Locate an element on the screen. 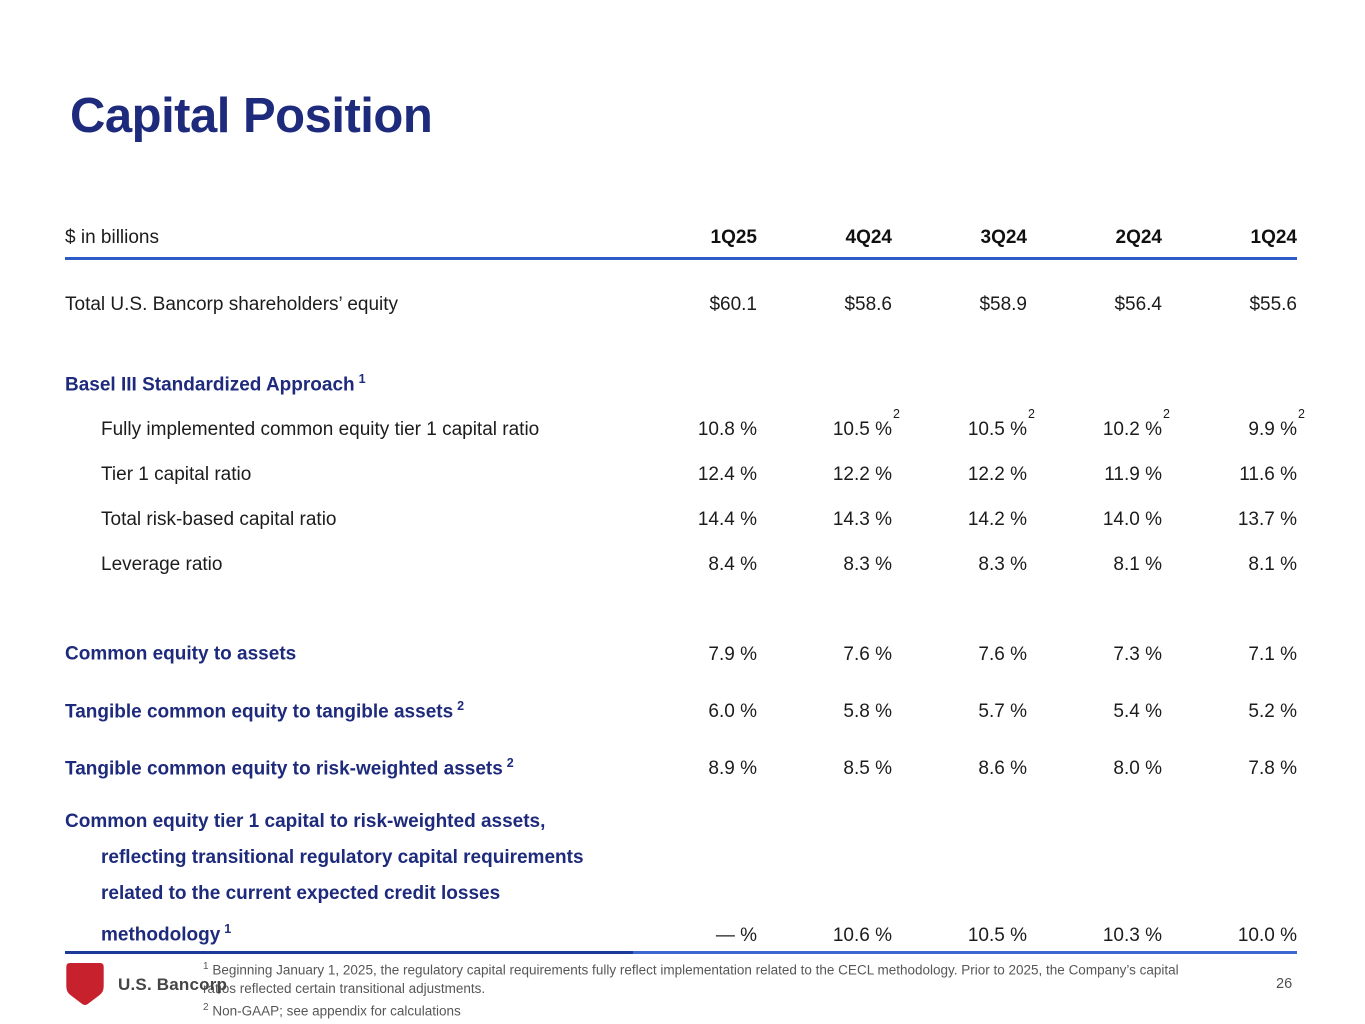  row-label: Leverage ratio is located at coordinates (162, 565).